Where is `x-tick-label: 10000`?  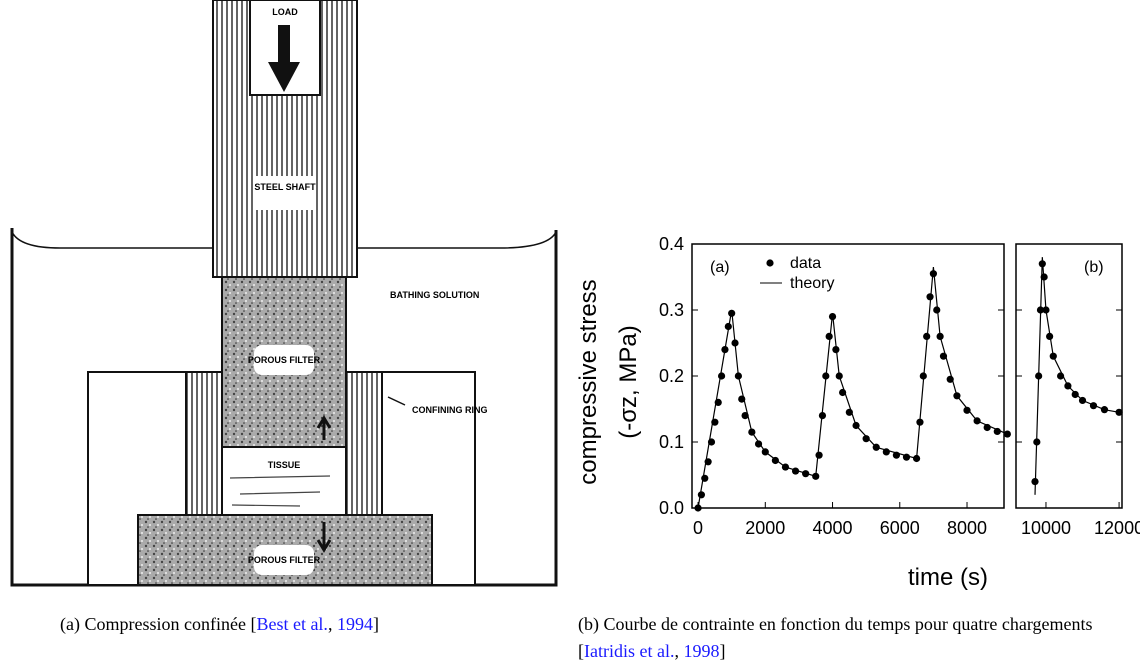 x-tick-label: 10000 is located at coordinates (1046, 528).